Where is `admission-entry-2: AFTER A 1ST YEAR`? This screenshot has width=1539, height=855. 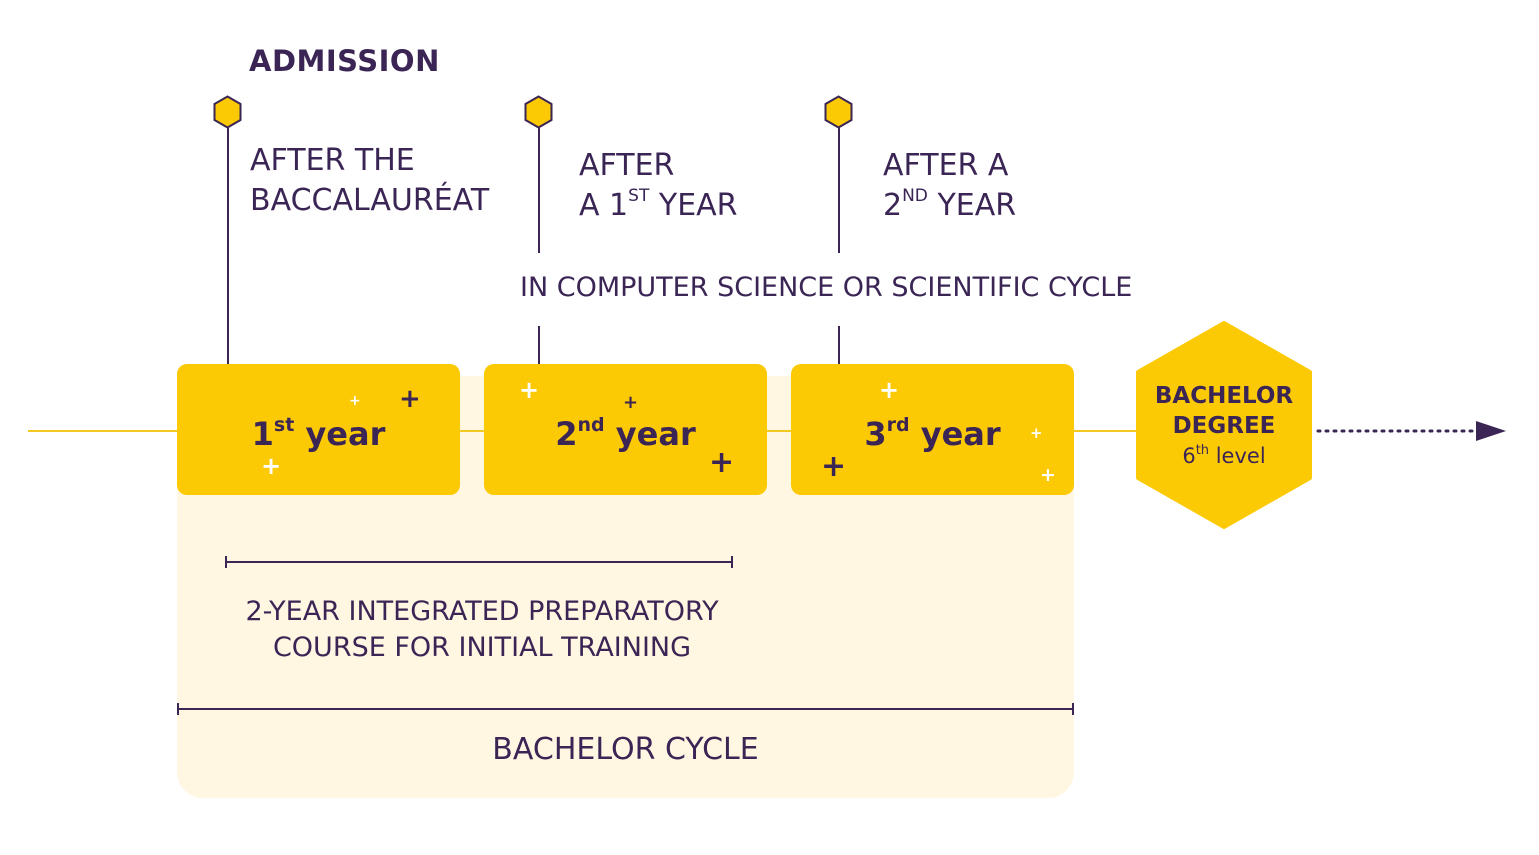 admission-entry-2: AFTER A 1ST YEAR is located at coordinates (658, 186).